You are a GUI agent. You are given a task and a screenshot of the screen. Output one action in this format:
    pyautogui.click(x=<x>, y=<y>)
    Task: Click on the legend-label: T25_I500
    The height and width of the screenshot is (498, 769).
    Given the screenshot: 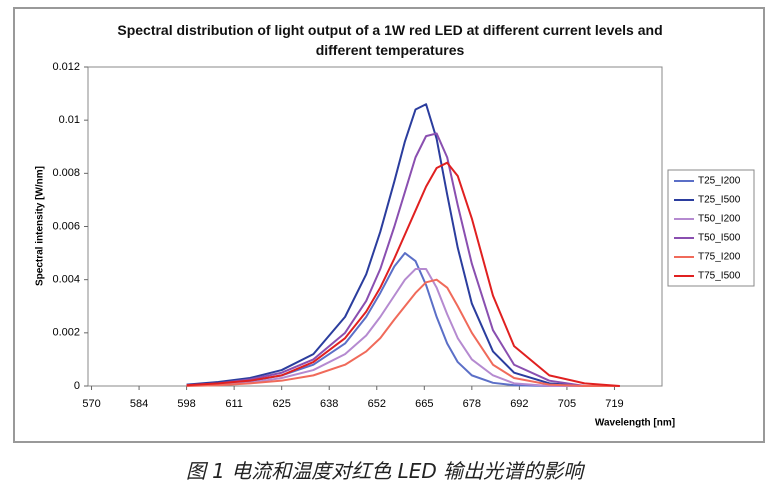 What is the action you would take?
    pyautogui.click(x=719, y=200)
    